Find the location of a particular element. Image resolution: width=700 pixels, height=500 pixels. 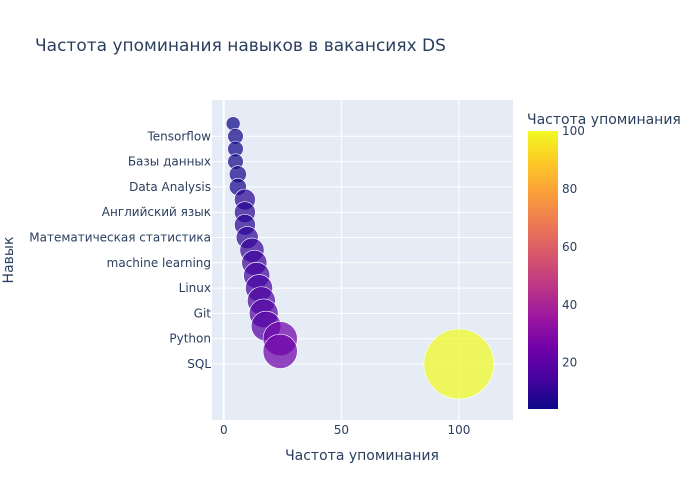

y-tick-label: Linux is located at coordinates (195, 288).